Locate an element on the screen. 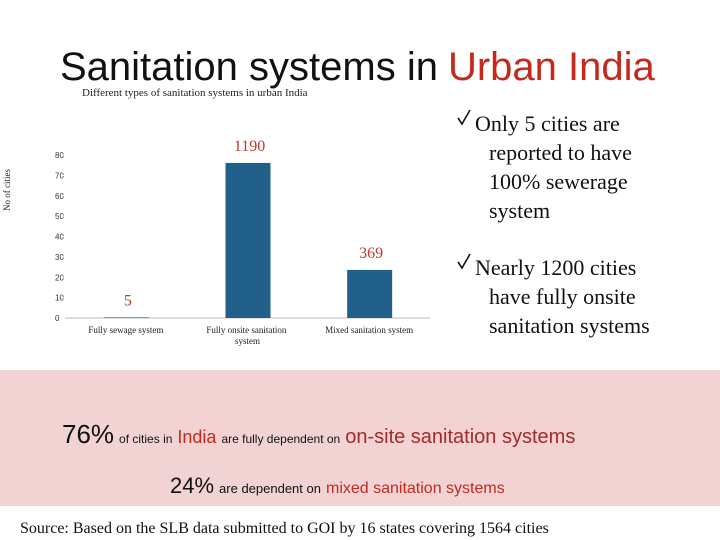 This screenshot has width=720, height=540. bullet-line: 100% sewerage is located at coordinates (558, 181).